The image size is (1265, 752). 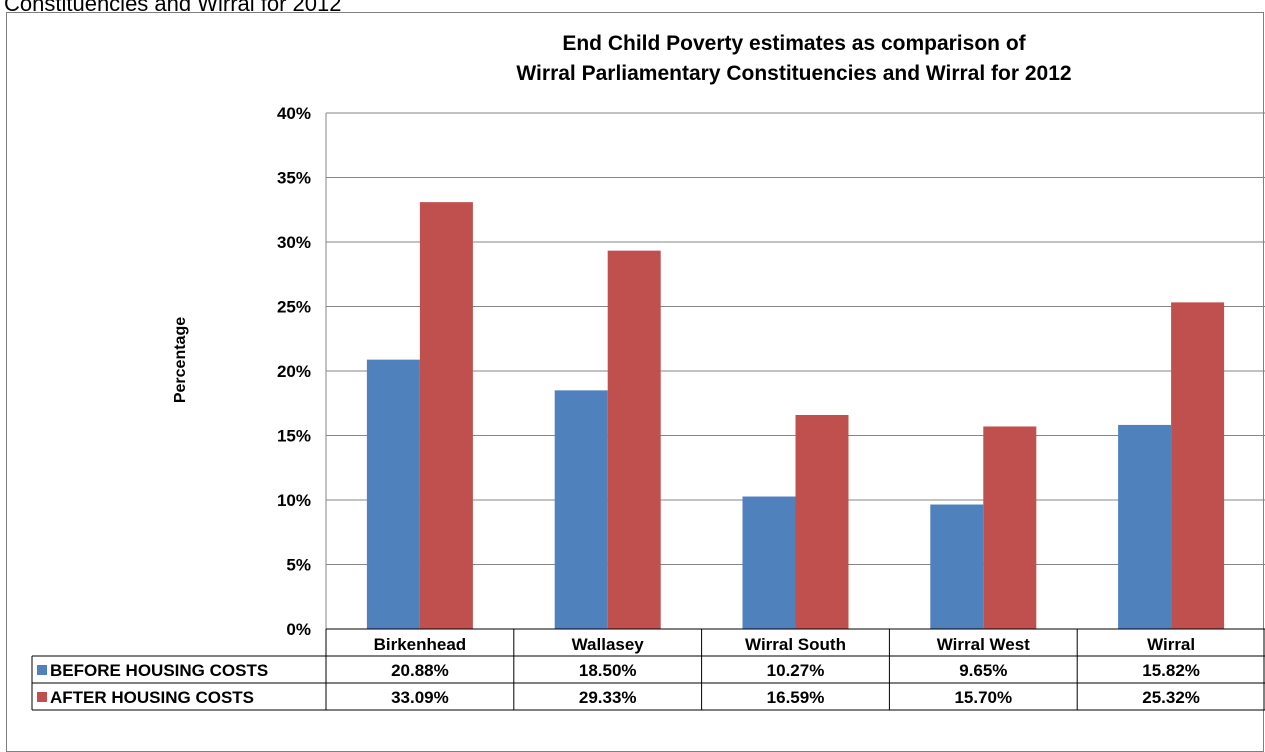 I want to click on y-tick-label: 25%, so click(x=294, y=307).